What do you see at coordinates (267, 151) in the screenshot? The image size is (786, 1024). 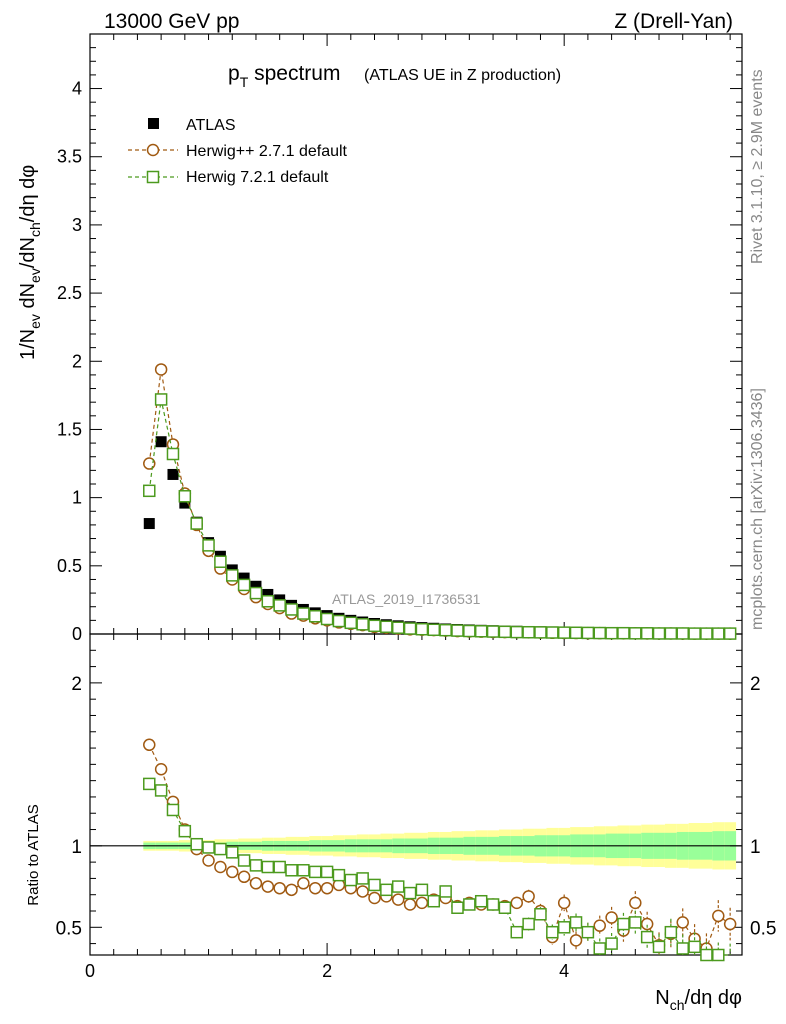 I see `legend-label-herwigpp: Herwig++ 2.7.1 default` at bounding box center [267, 151].